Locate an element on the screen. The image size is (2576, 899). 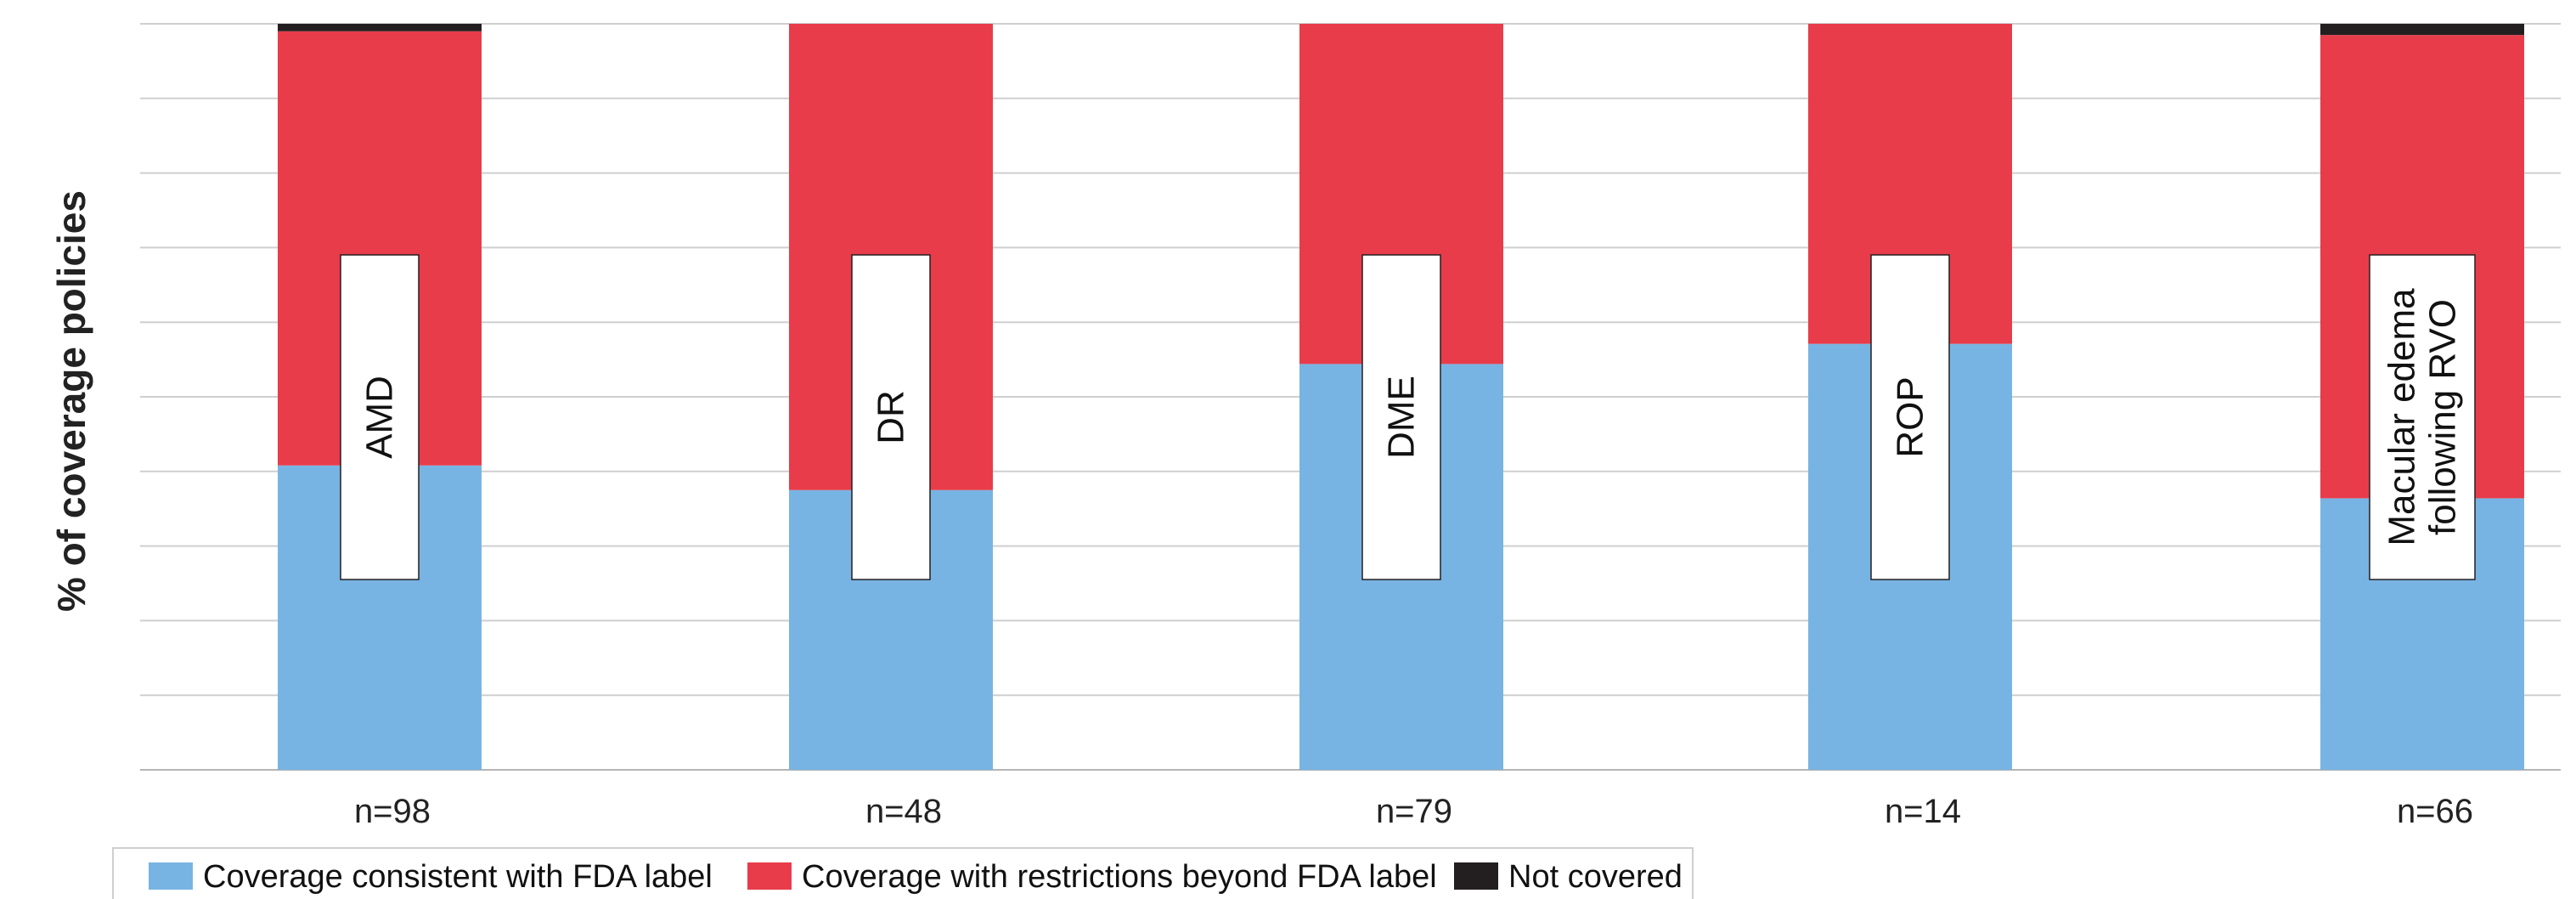
sample-size-label: n=66 is located at coordinates (2435, 812).